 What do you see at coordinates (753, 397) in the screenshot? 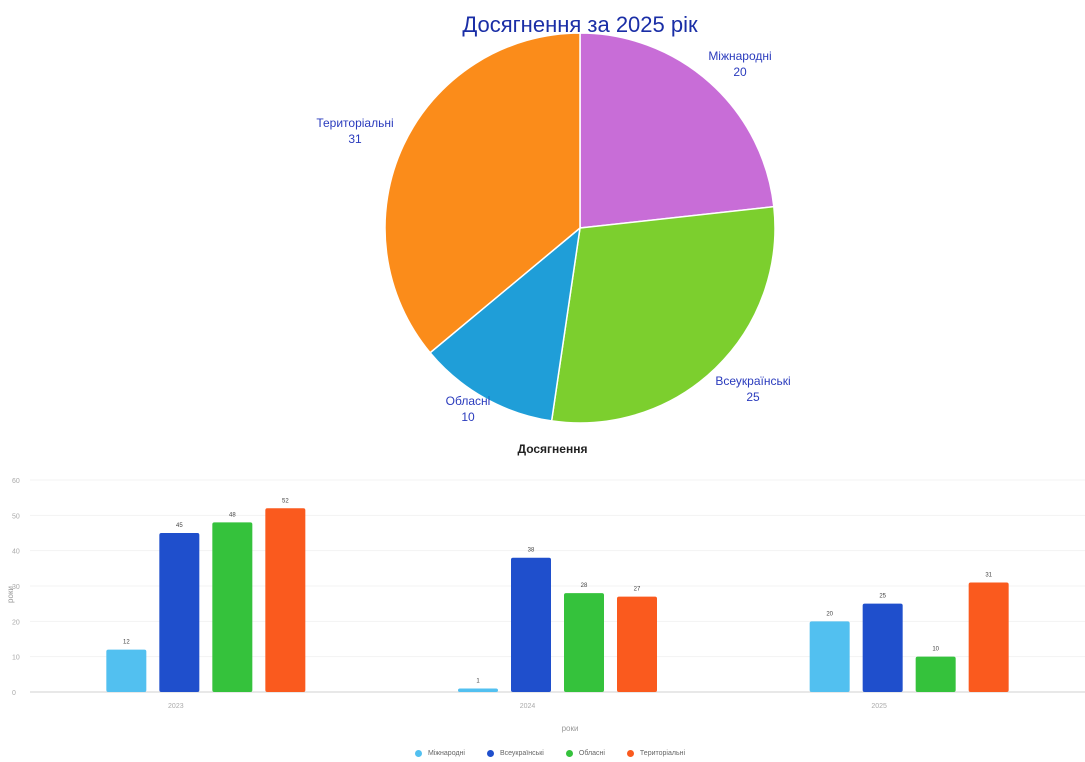
I see `pie-label-national-value: 25` at bounding box center [753, 397].